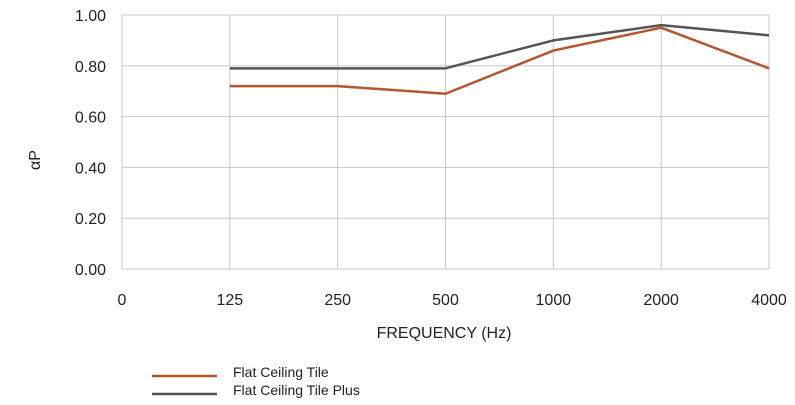 Image resolution: width=795 pixels, height=405 pixels. What do you see at coordinates (90, 168) in the screenshot?
I see `y-tick-label: 0.40` at bounding box center [90, 168].